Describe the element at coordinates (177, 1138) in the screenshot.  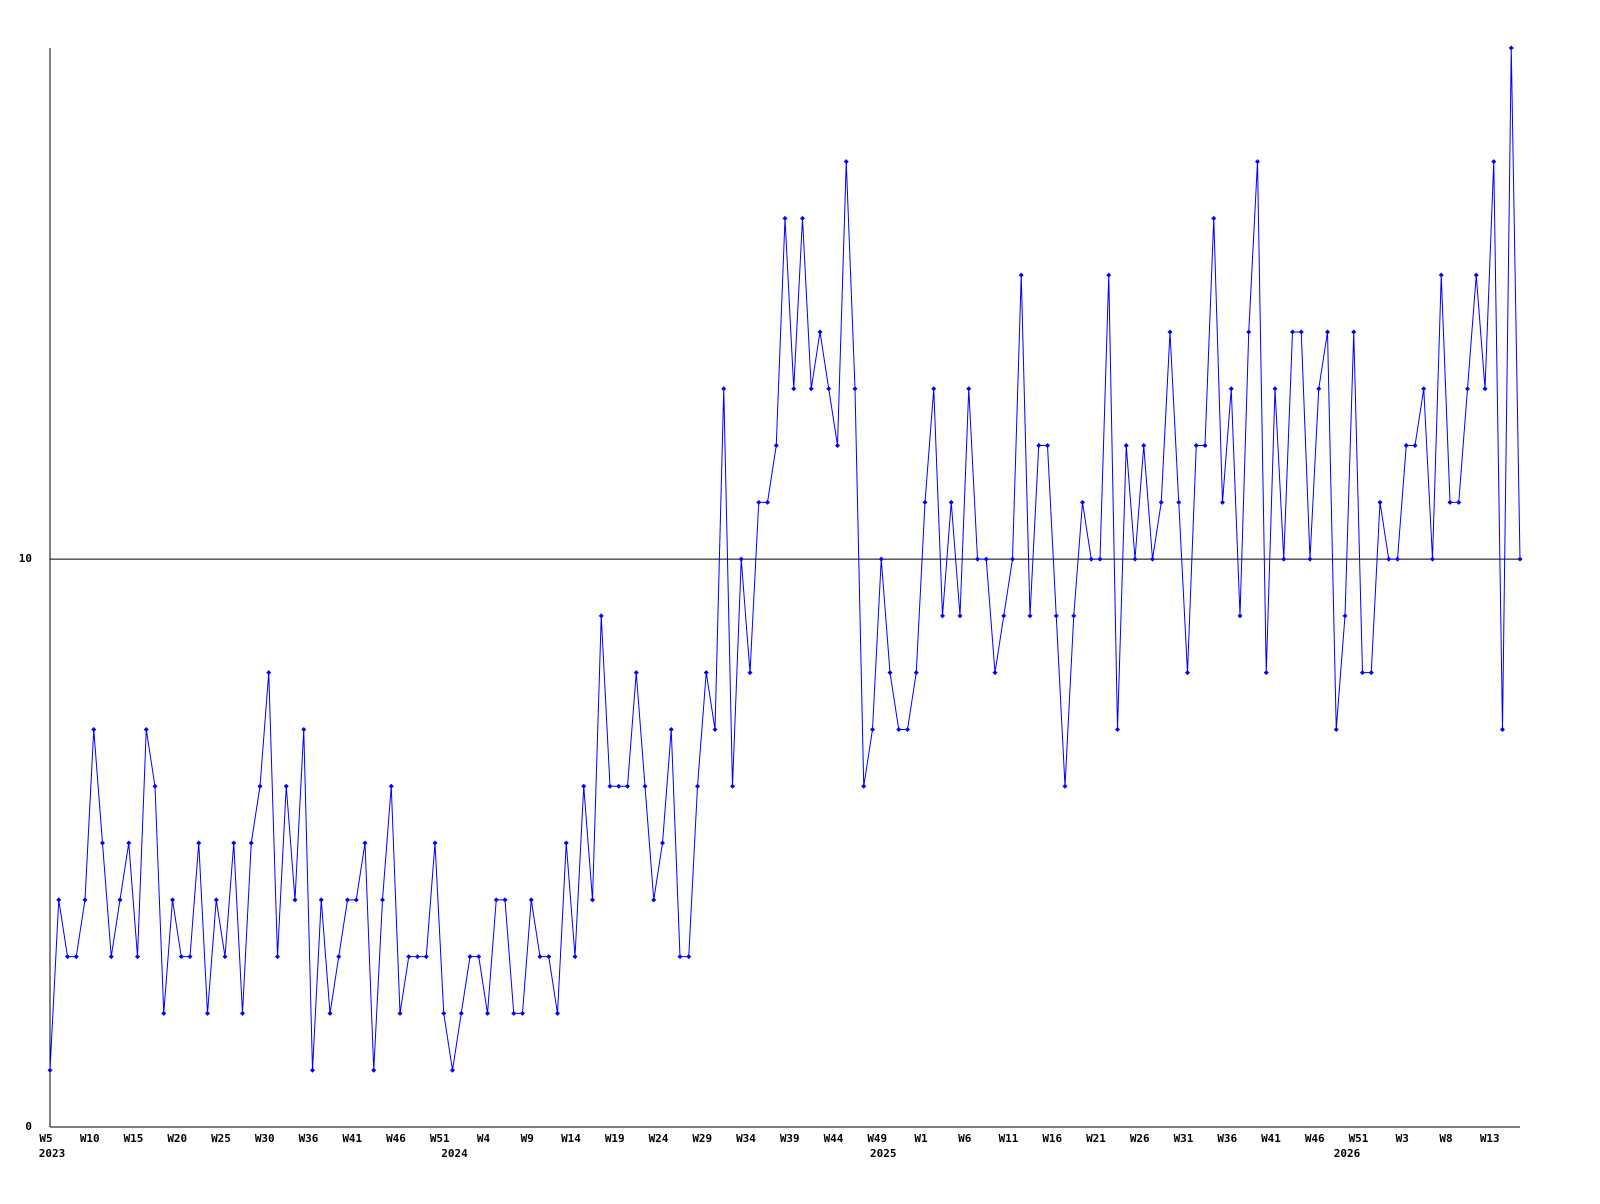
I see `x-tick-label: W20` at that location.